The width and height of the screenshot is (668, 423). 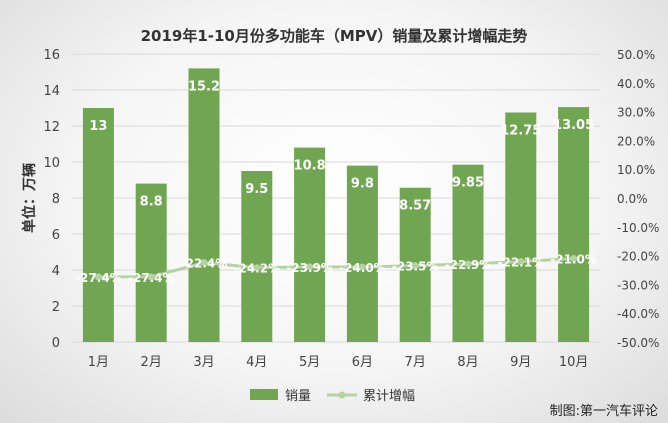 What do you see at coordinates (334, 36) in the screenshot?
I see `chart-title: 2019年1-10月份多功能车（MPV）销量及累计增幅走势` at bounding box center [334, 36].